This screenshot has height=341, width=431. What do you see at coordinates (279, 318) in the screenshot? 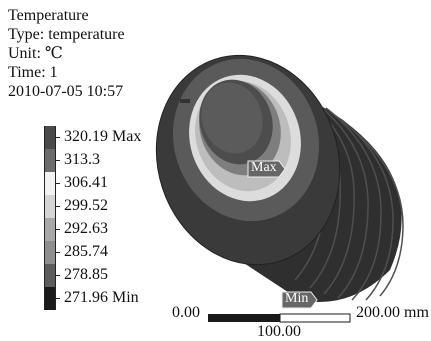
I see `scale-bar` at bounding box center [279, 318].